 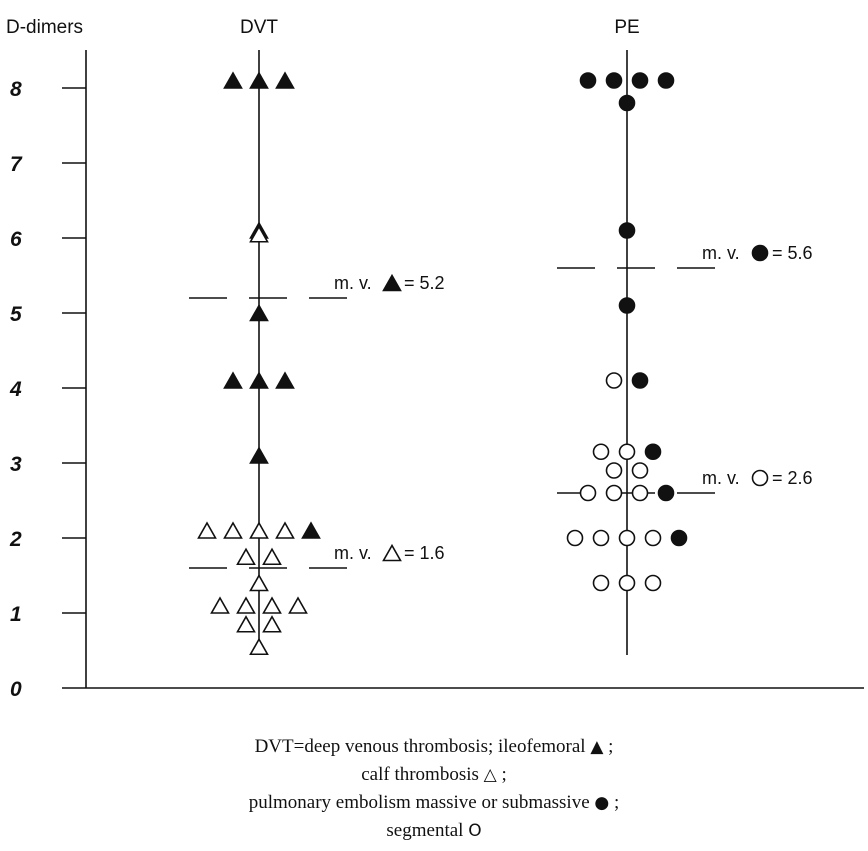 What do you see at coordinates (420, 774) in the screenshot?
I see `caption-calf-text: calf thrombosis` at bounding box center [420, 774].